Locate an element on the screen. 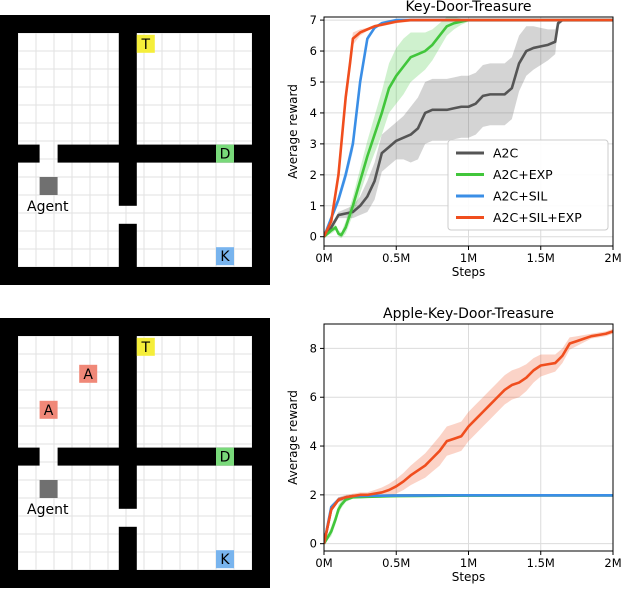 This screenshot has height=592, width=624. legend-box is located at coordinates (528, 185).